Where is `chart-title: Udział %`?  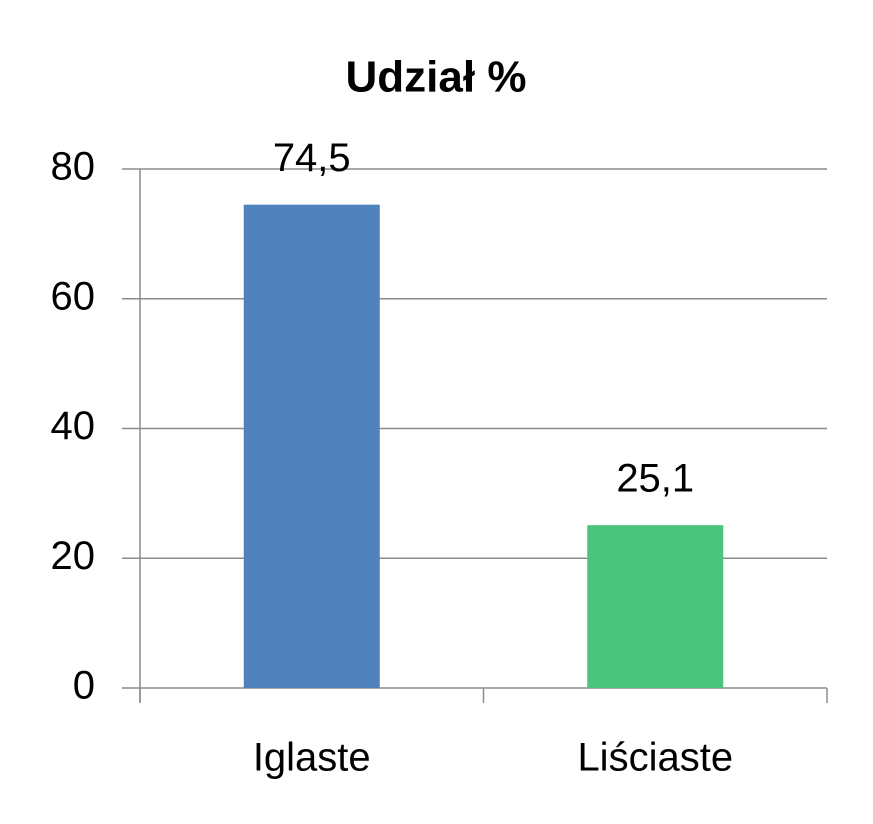 chart-title: Udział % is located at coordinates (436, 77).